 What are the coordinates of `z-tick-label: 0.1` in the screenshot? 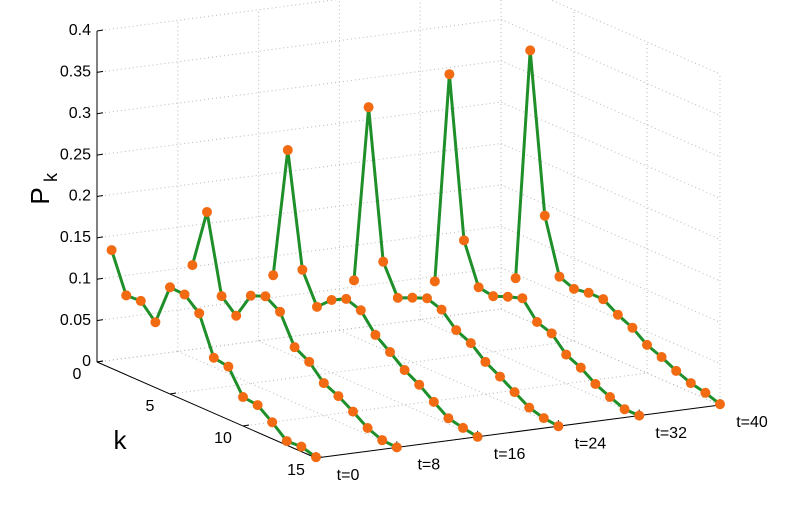 It's located at (80, 278).